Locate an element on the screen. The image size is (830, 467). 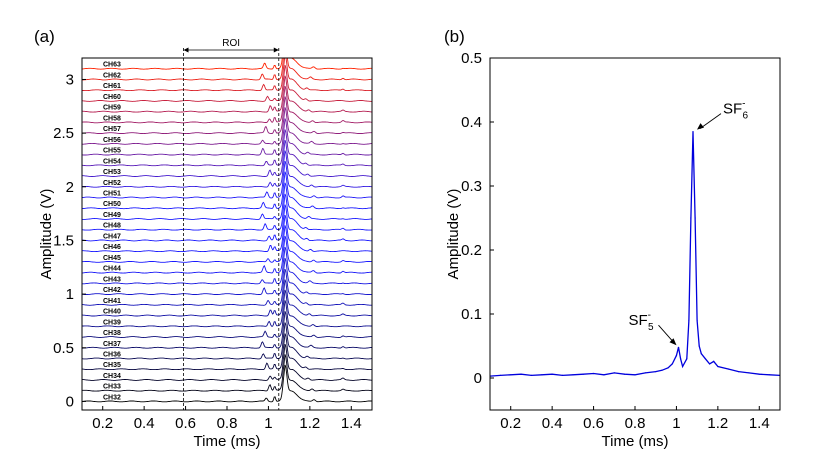
y-tick-label: 0.4 is located at coordinates (471, 122).